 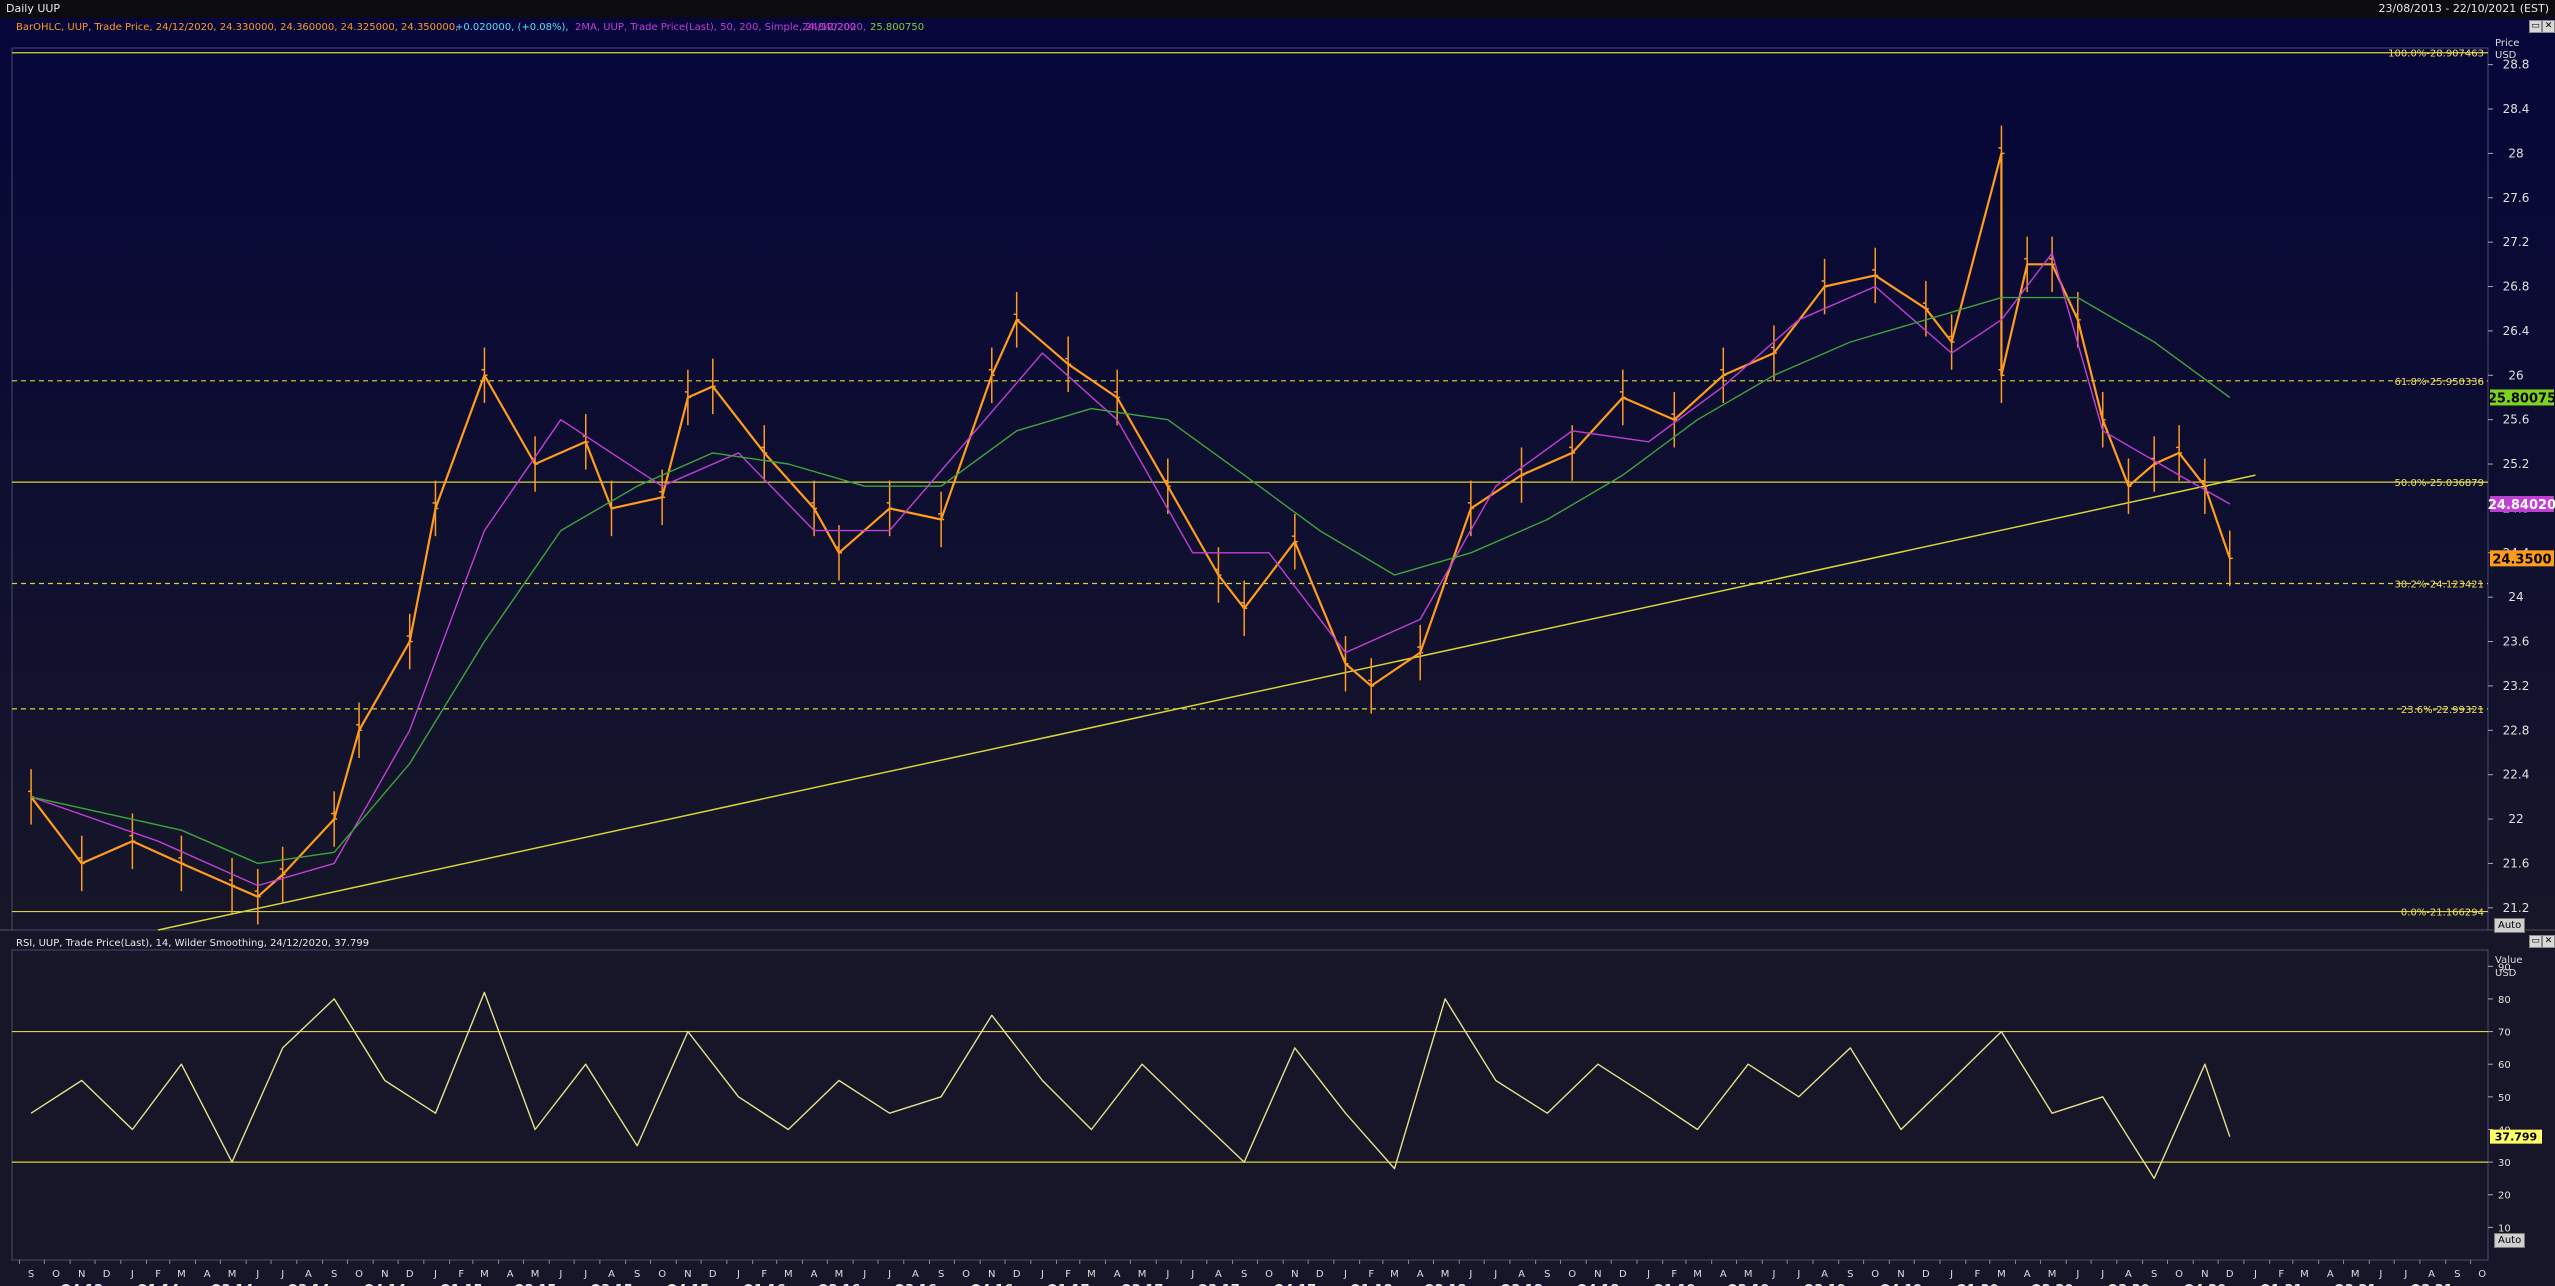 What do you see at coordinates (2548, 941) in the screenshot?
I see `rsi-panel-close-icon: ✕` at bounding box center [2548, 941].